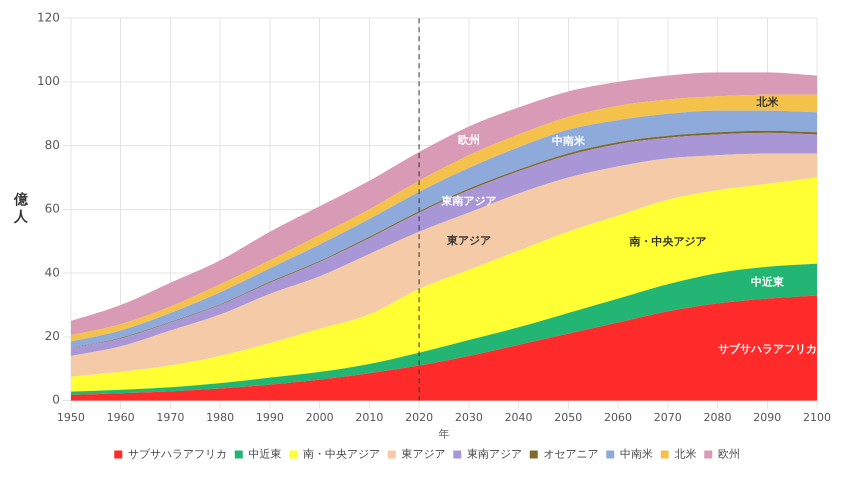 This screenshot has width=847, height=479. I want to click on text: 北米, so click(767, 102).